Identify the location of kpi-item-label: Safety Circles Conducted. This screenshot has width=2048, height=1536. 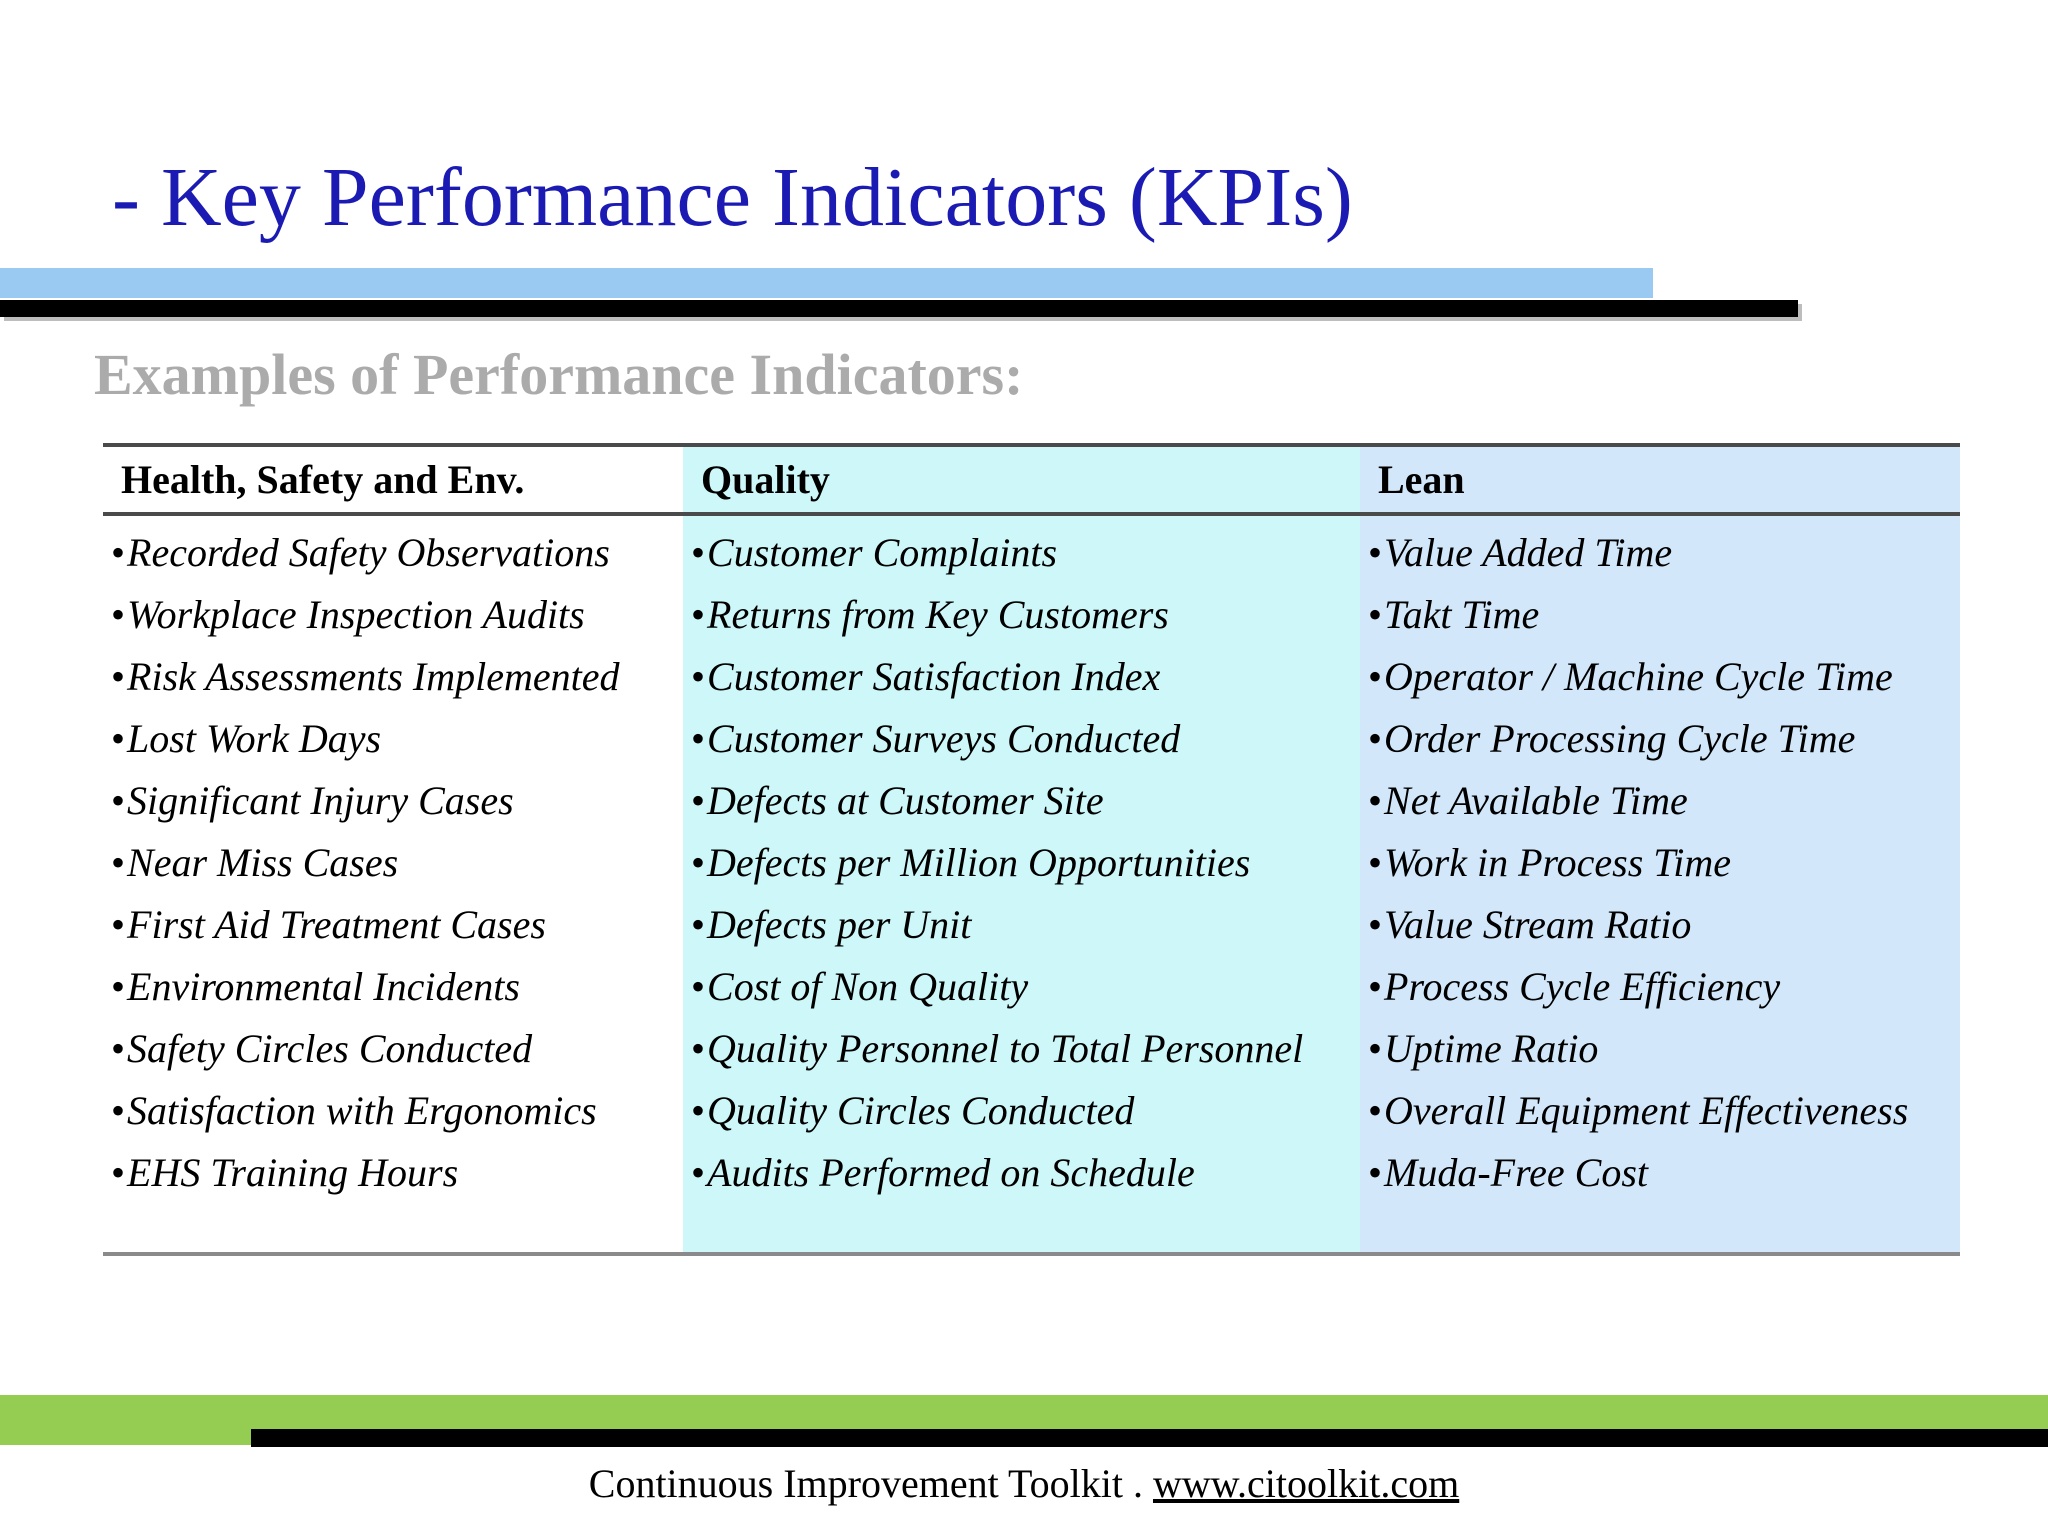
(330, 1048).